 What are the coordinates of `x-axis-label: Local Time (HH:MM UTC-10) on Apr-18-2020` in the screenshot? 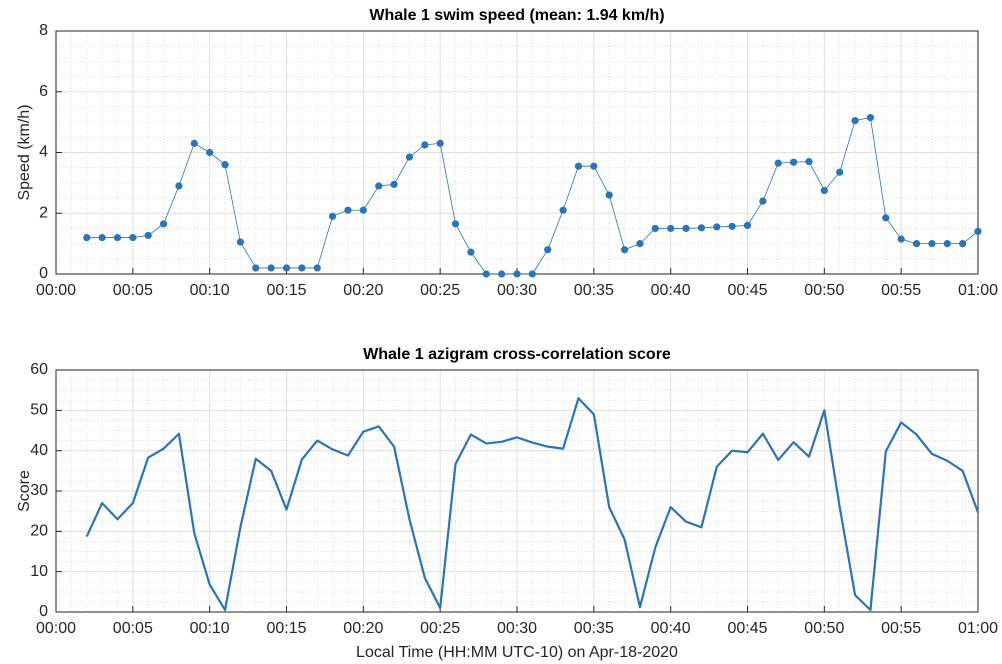 It's located at (517, 652).